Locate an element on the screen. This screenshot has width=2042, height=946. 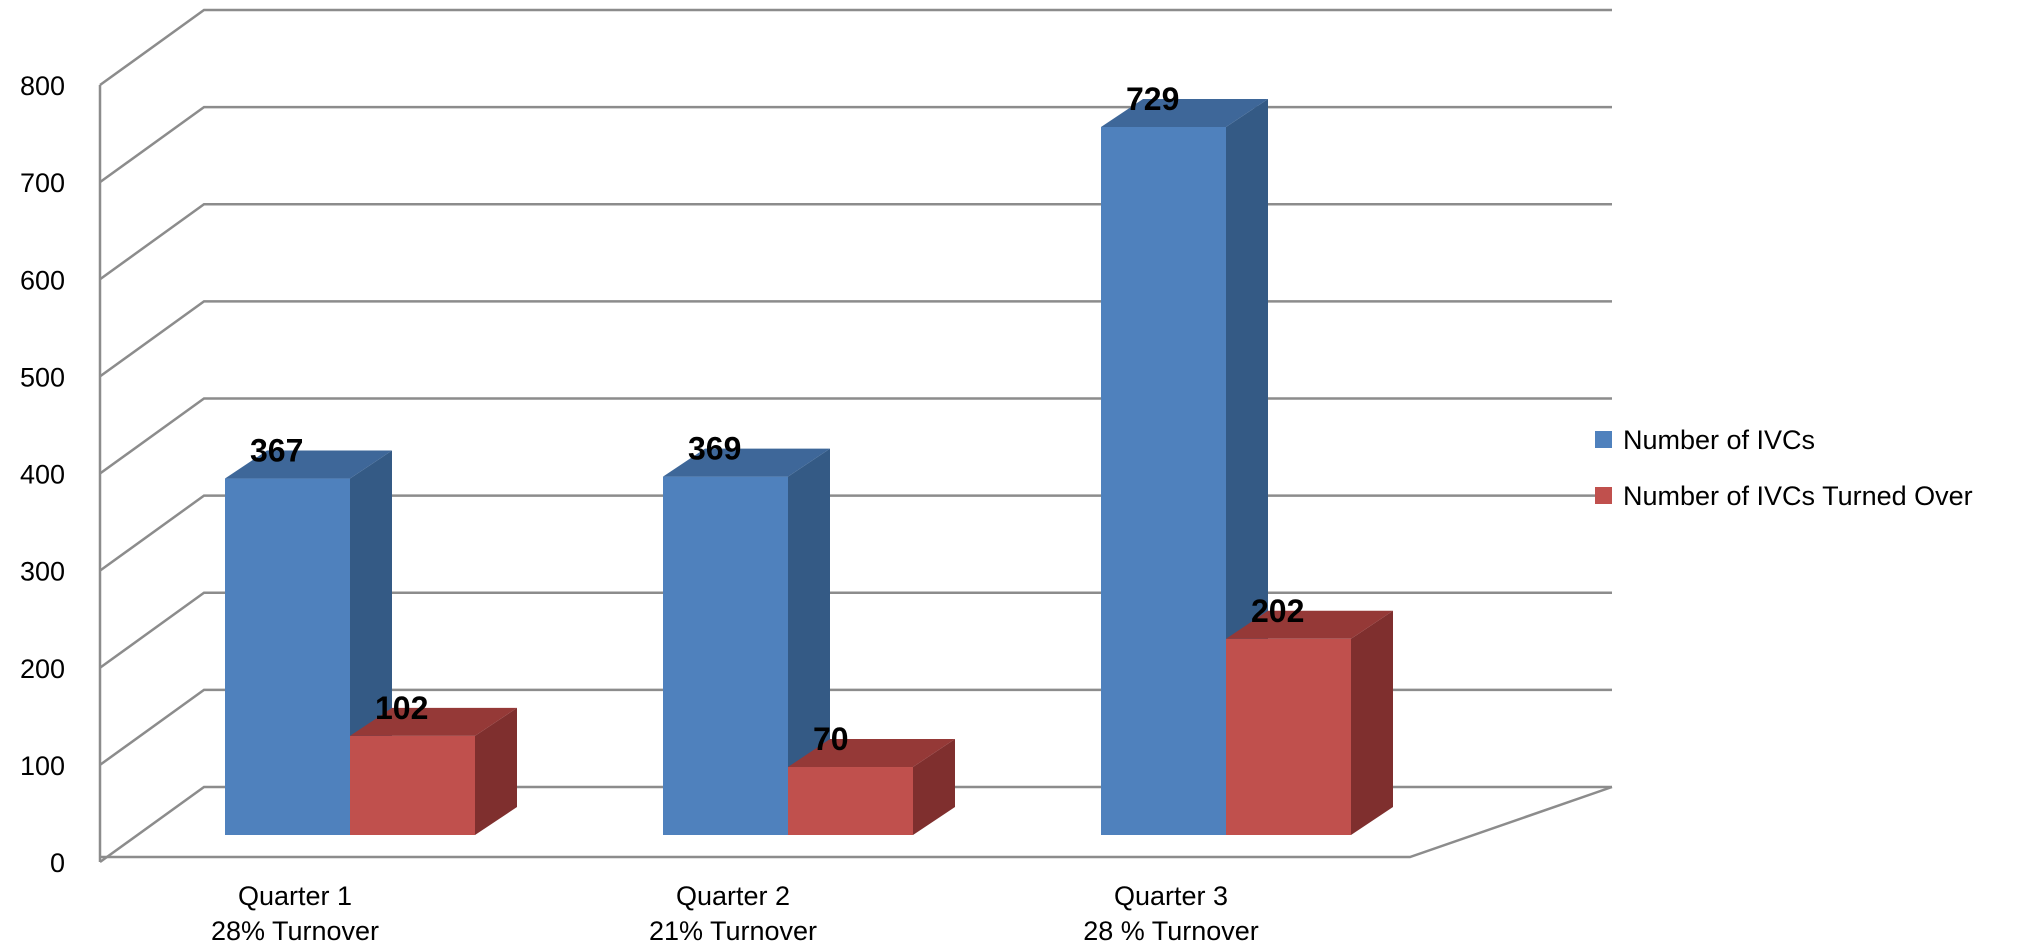
legend: Number of IVCs Number of IVCs Turned Over is located at coordinates (1784, 468).